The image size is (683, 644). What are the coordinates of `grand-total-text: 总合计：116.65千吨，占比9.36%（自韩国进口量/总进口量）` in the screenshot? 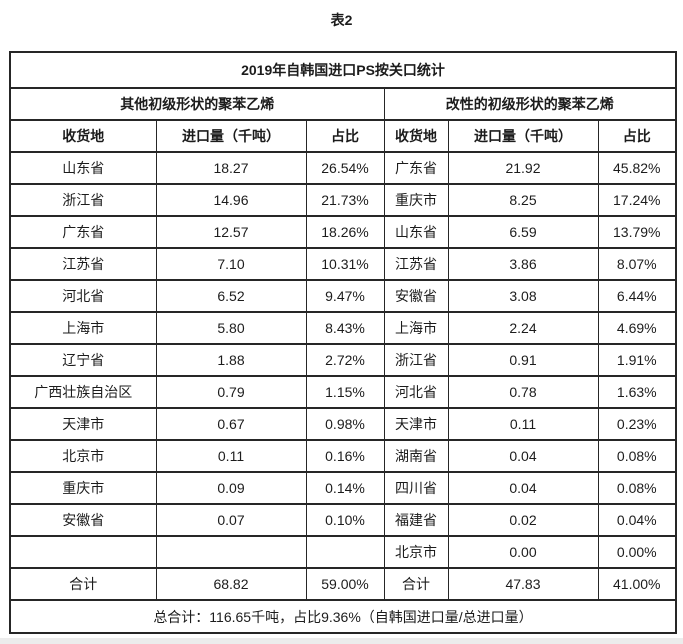 It's located at (343, 616).